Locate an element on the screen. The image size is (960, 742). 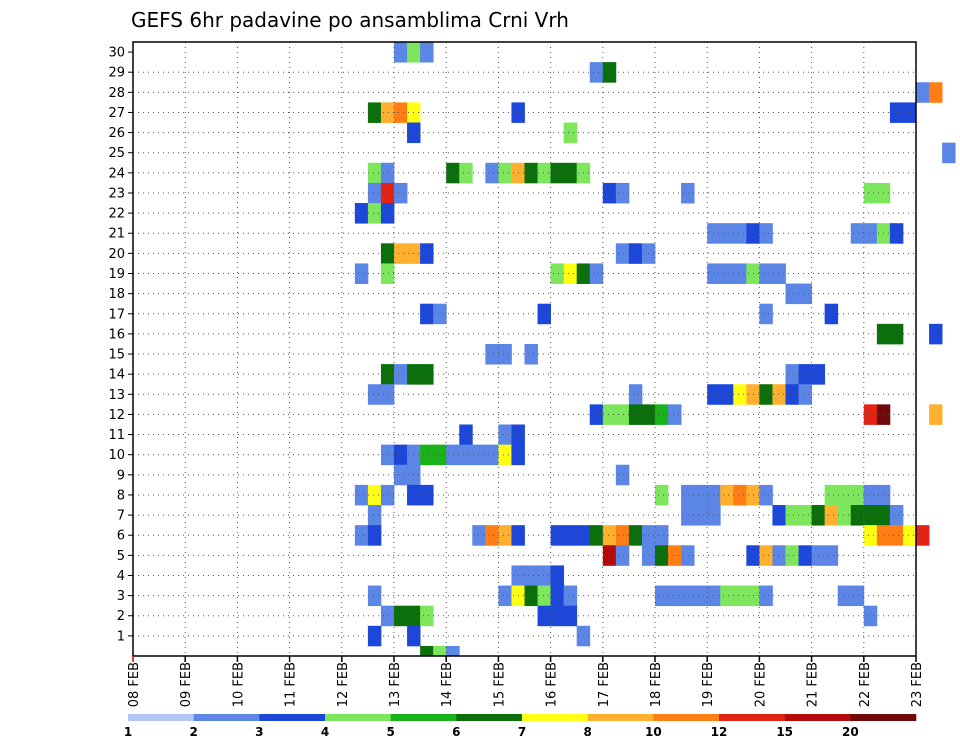
y-tick-label: 8 is located at coordinates (121, 495).